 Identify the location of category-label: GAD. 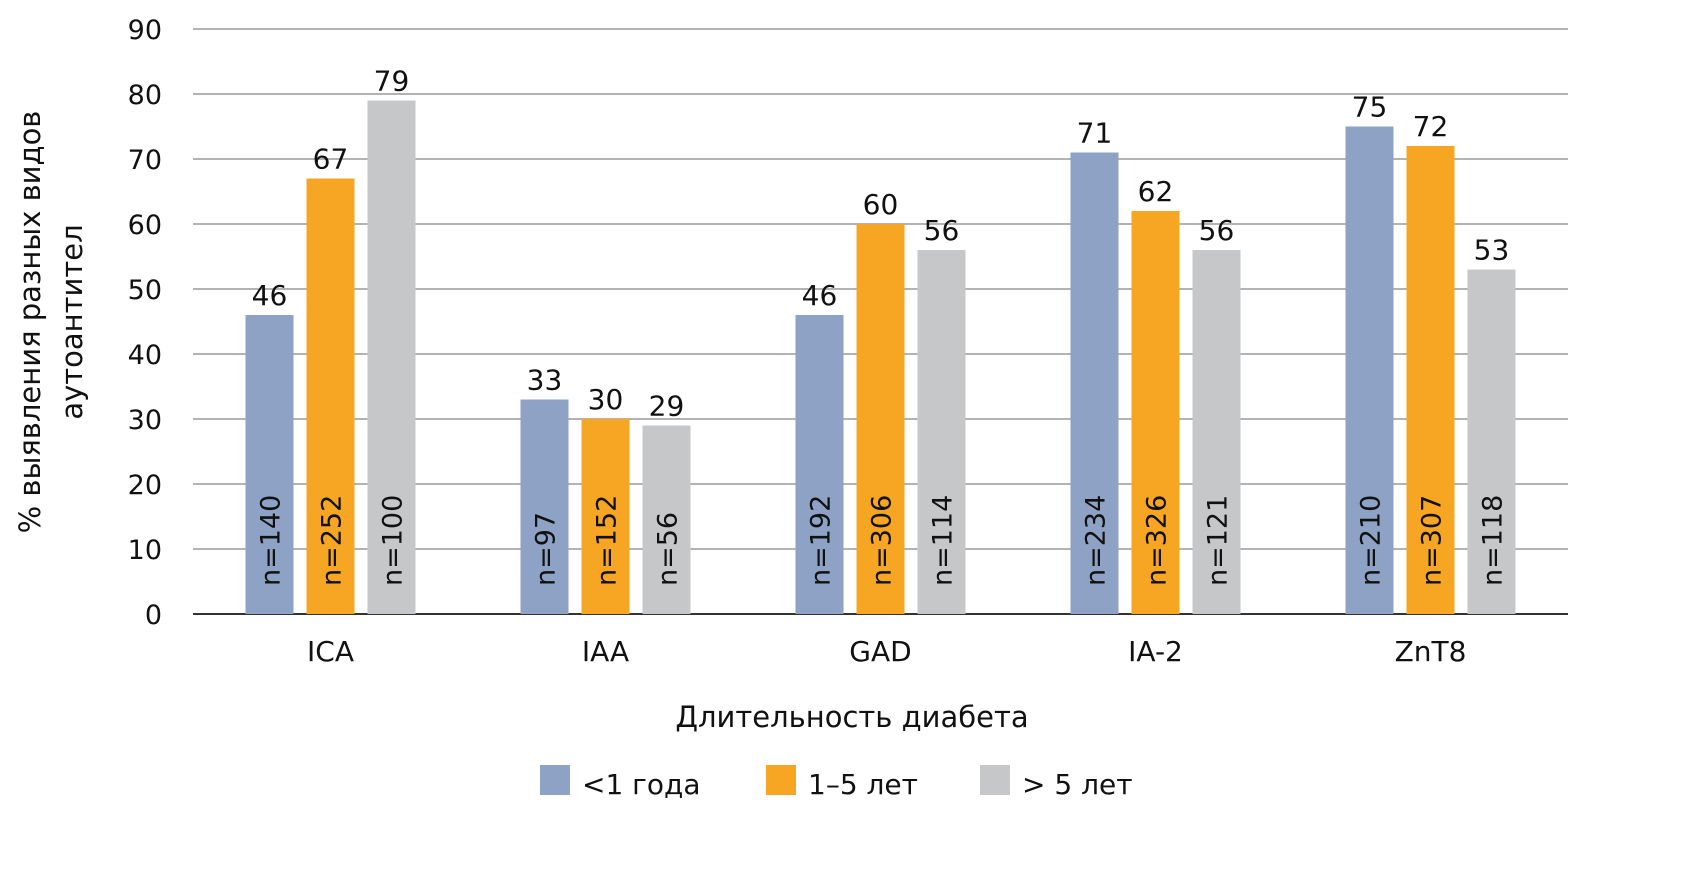
(880, 651).